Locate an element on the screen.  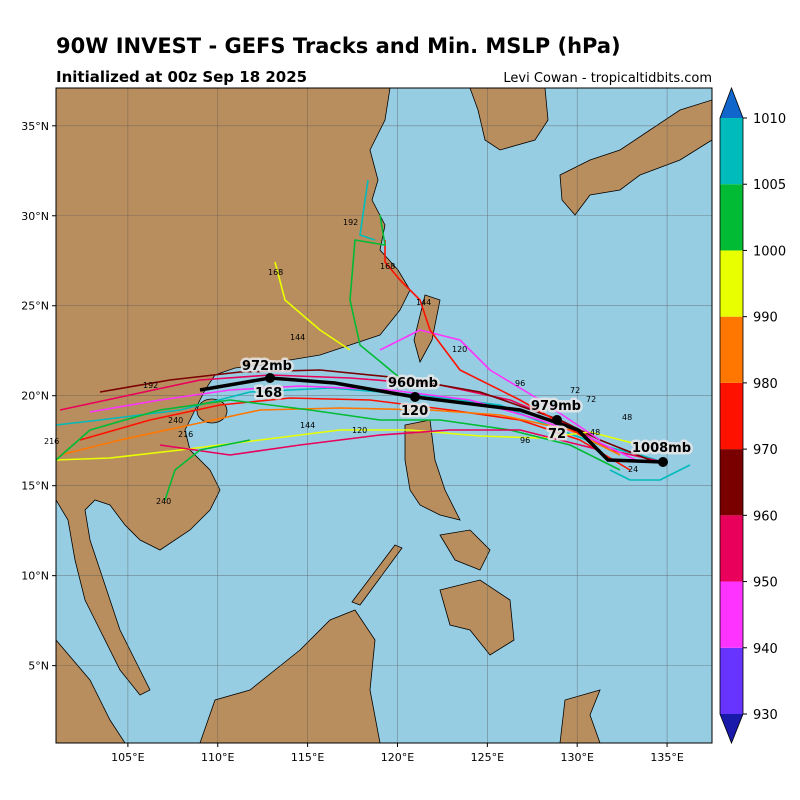
mean-track is located at coordinates (433, 420).